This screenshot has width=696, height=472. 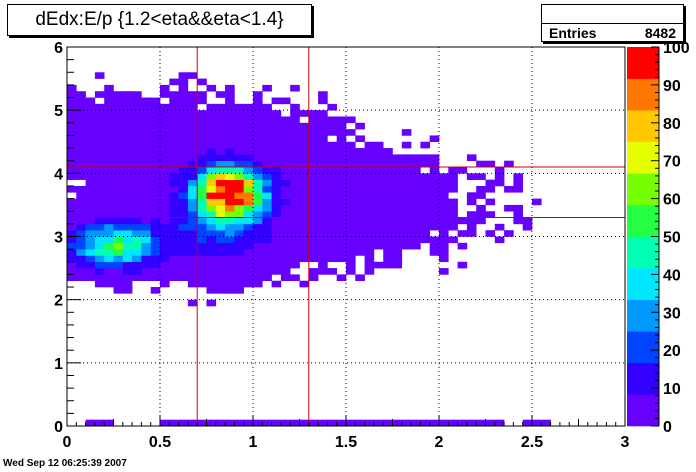 What do you see at coordinates (672, 275) in the screenshot?
I see `color-scale-label: 40` at bounding box center [672, 275].